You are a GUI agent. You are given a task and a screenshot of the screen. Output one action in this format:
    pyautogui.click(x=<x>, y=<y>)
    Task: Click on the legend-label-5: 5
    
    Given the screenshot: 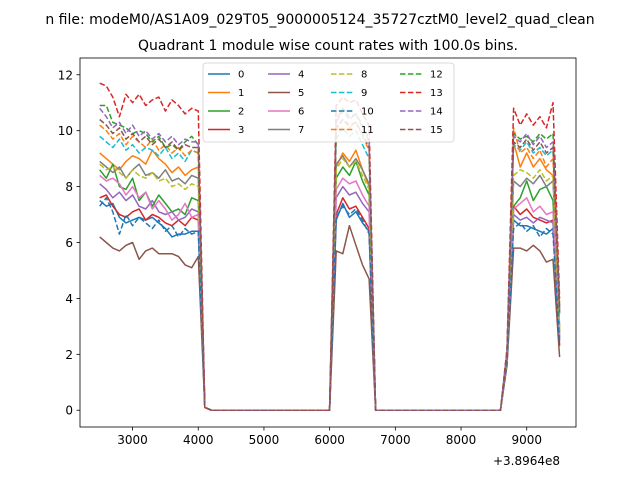 What is the action you would take?
    pyautogui.click(x=301, y=93)
    